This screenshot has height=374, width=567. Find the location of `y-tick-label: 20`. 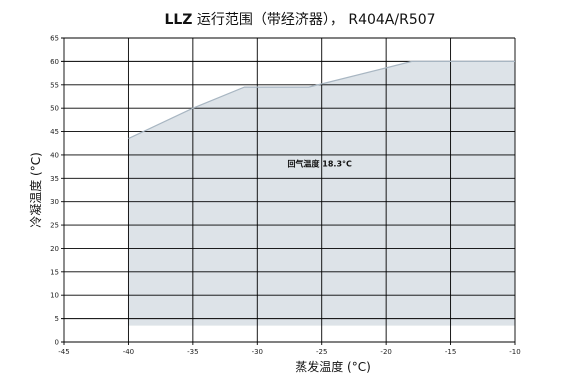

y-tick-label: 20 is located at coordinates (54, 249).